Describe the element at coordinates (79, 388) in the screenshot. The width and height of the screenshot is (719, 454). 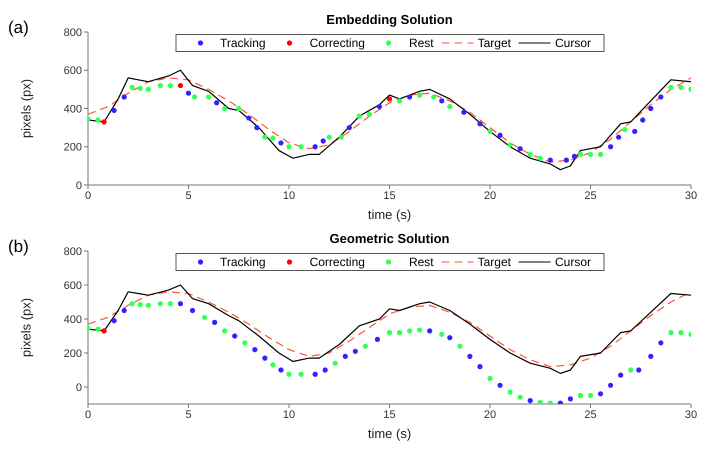
I see `y-tick-label: 0` at that location.